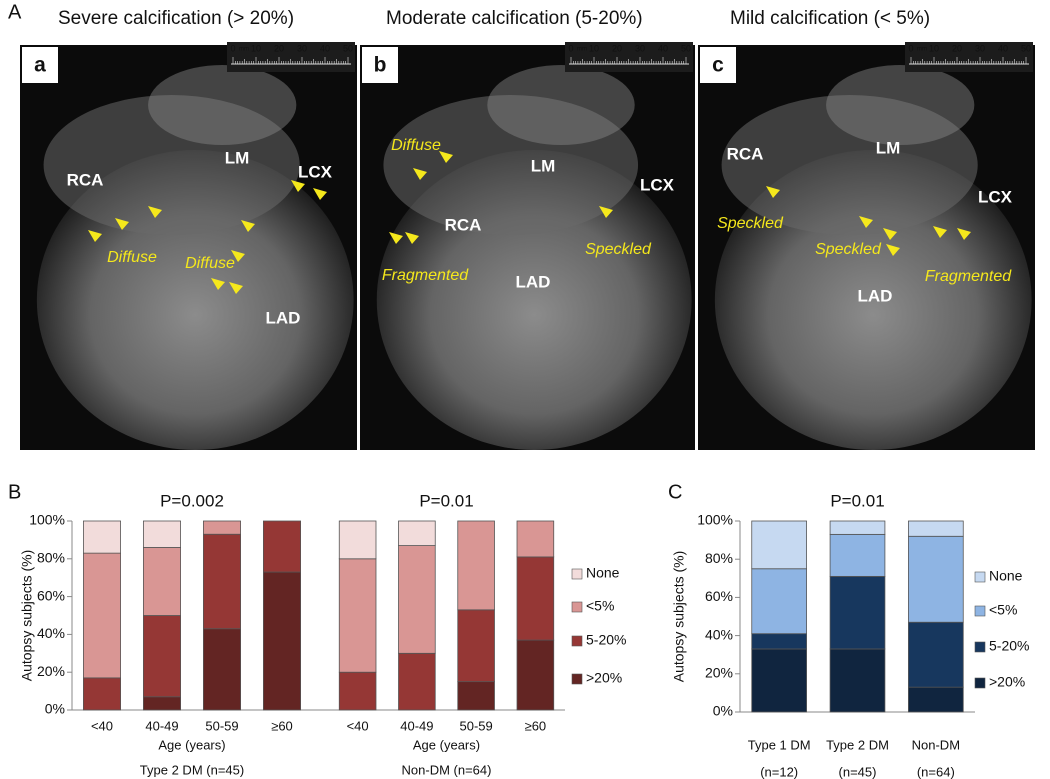 The width and height of the screenshot is (1050, 779). Describe the element at coordinates (1006, 576) in the screenshot. I see `legend-label: None` at that location.